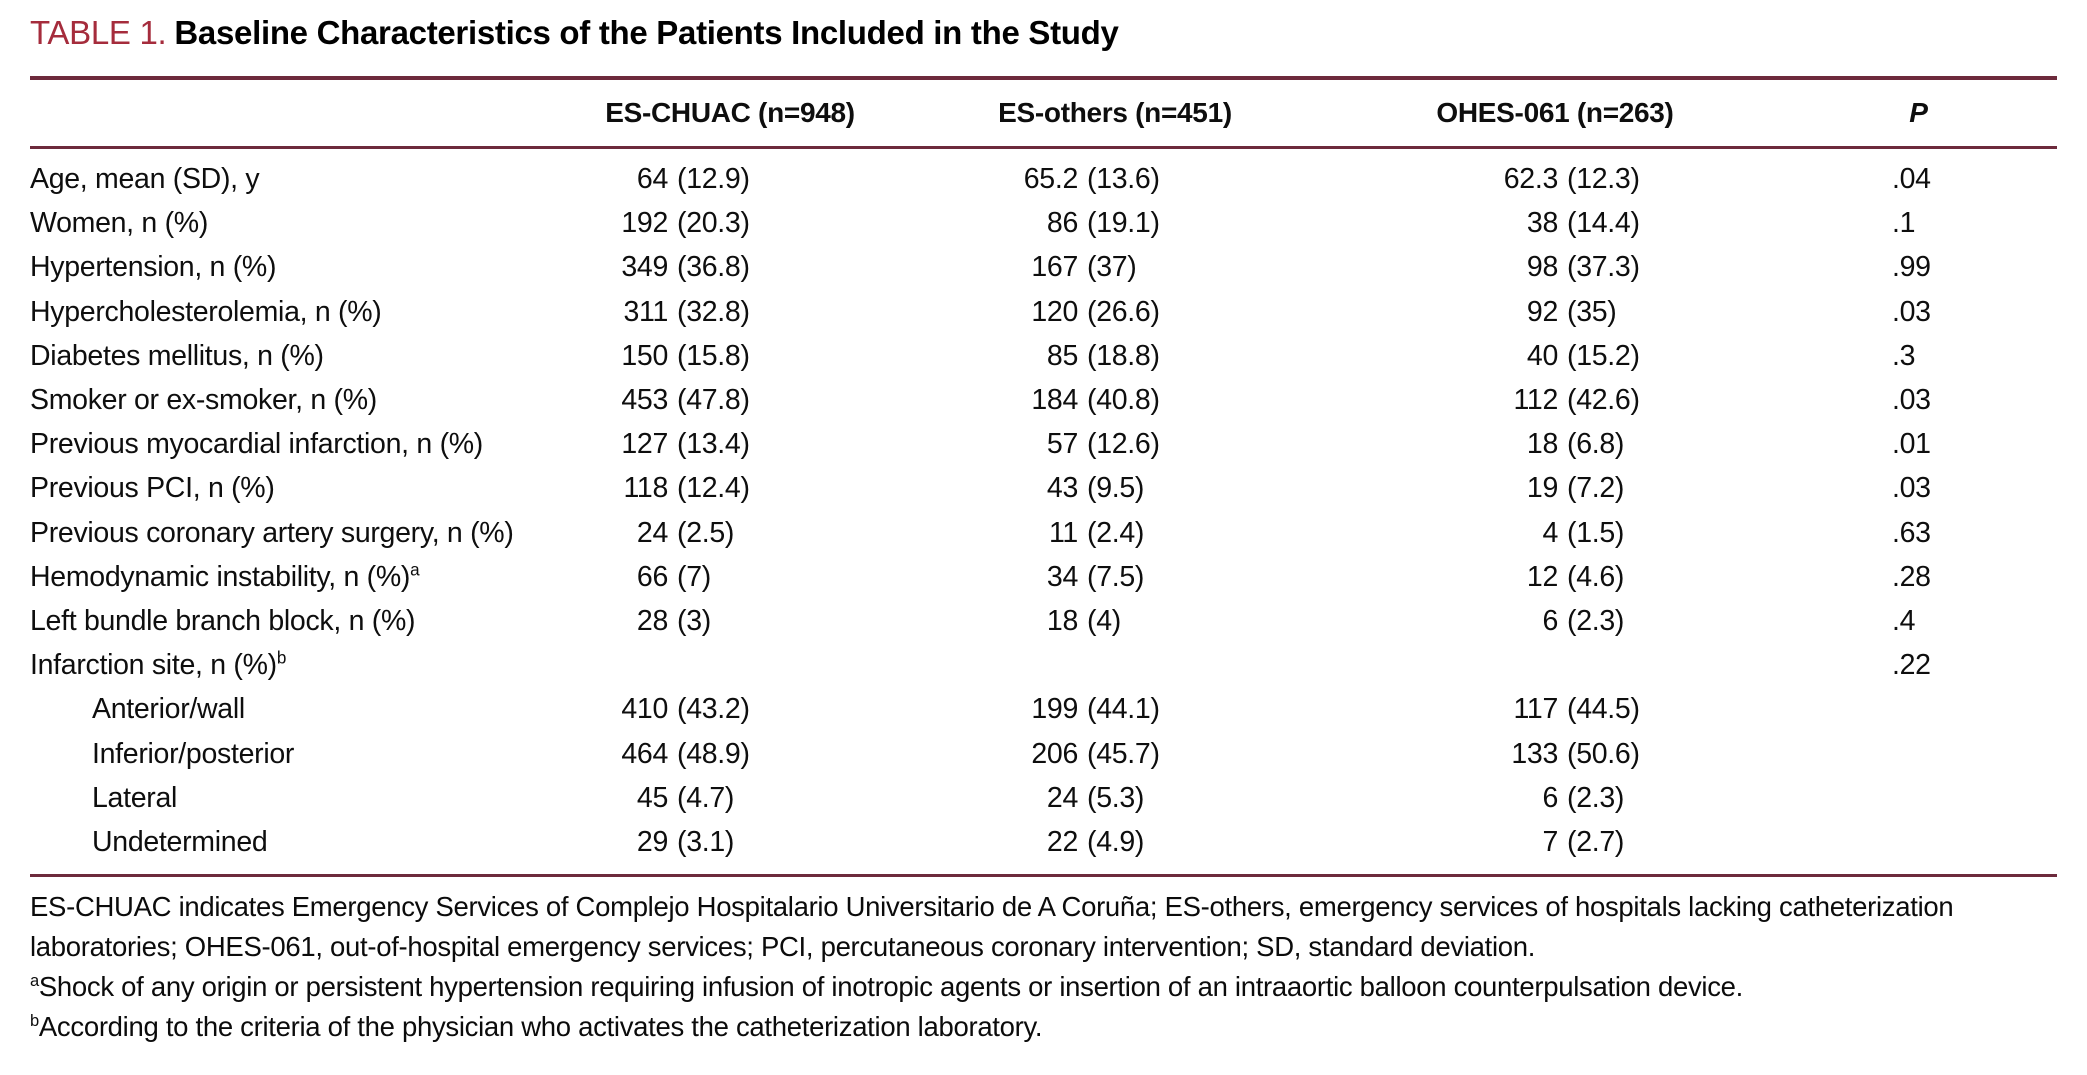 The width and height of the screenshot is (2087, 1075). Describe the element at coordinates (1115, 621) in the screenshot. I see `value-cell: 18 (4)` at that location.